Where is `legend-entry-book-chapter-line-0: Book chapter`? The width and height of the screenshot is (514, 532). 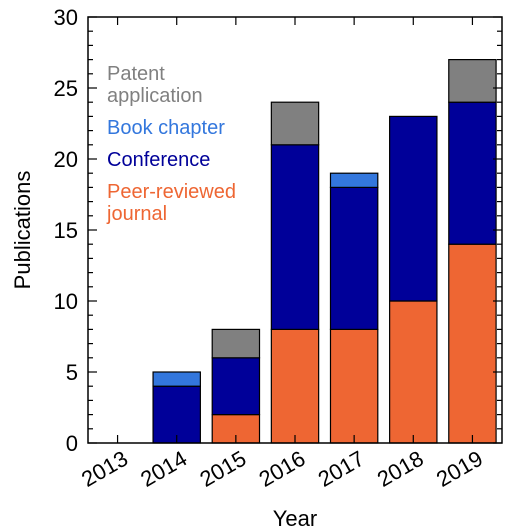 legend-entry-book-chapter-line-0: Book chapter is located at coordinates (166, 128).